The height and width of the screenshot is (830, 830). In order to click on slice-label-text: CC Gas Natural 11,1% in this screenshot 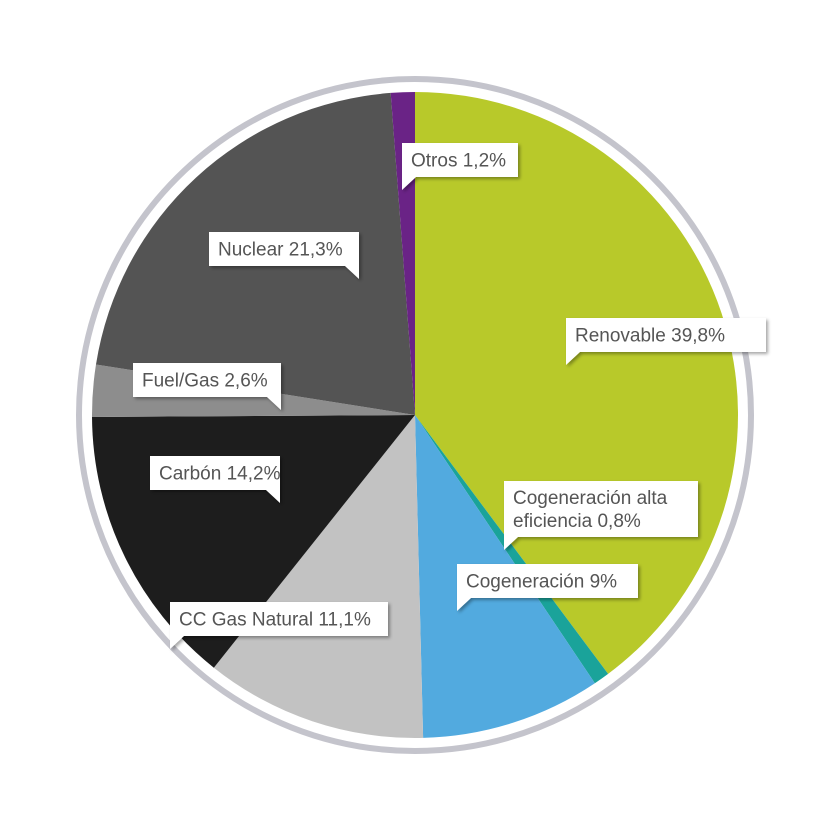, I will do `click(275, 620)`.